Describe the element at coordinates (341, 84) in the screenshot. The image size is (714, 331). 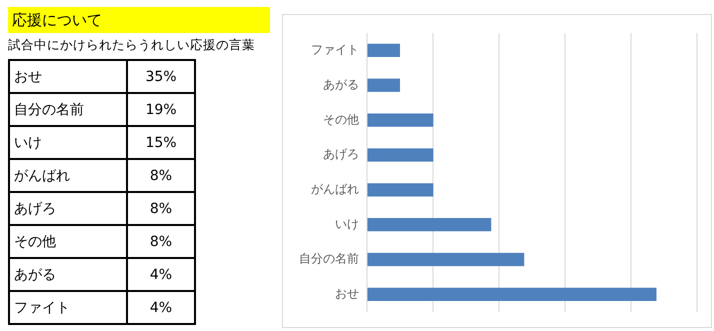
I see `y-tick-label: あがる` at that location.